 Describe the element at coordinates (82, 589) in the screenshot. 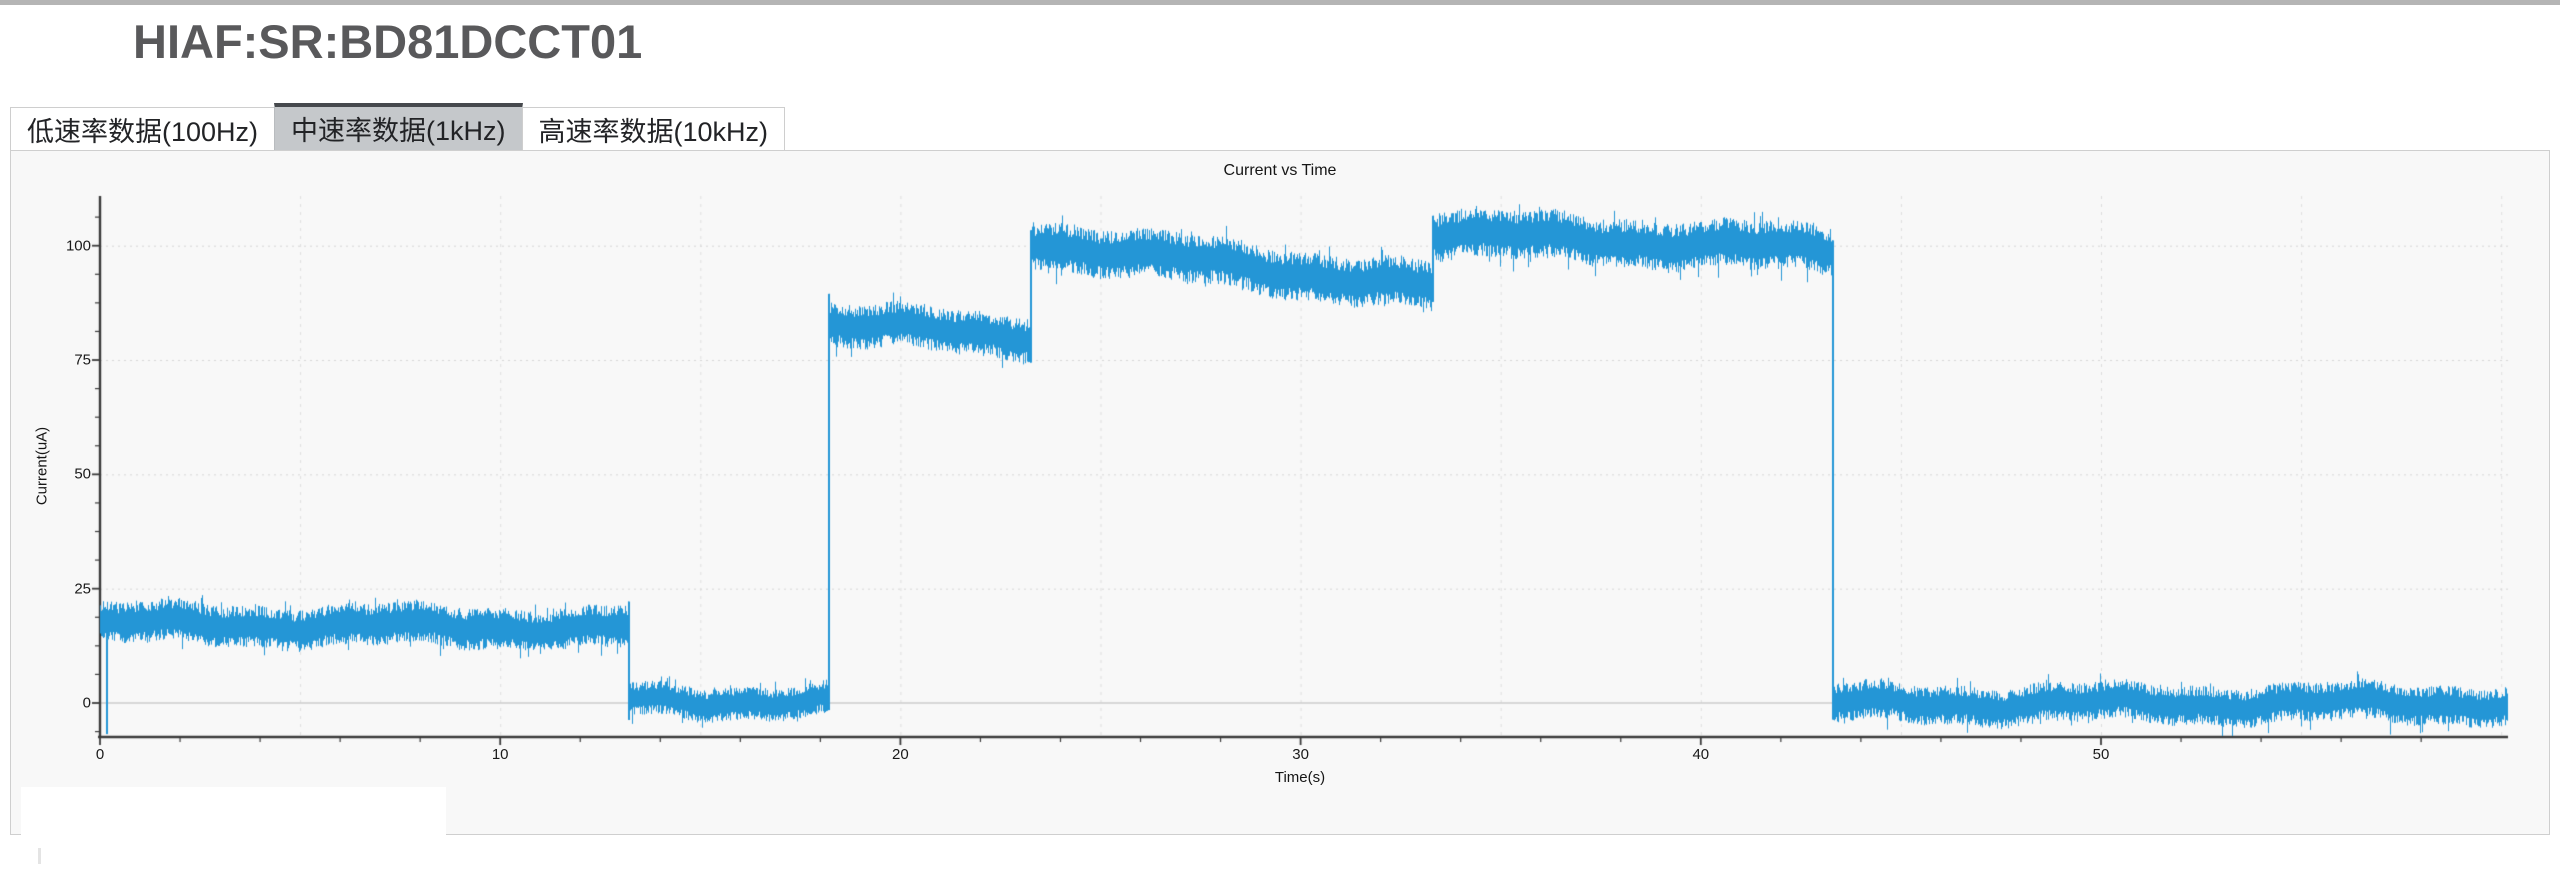

I see `y-tick-label-25: 25` at that location.